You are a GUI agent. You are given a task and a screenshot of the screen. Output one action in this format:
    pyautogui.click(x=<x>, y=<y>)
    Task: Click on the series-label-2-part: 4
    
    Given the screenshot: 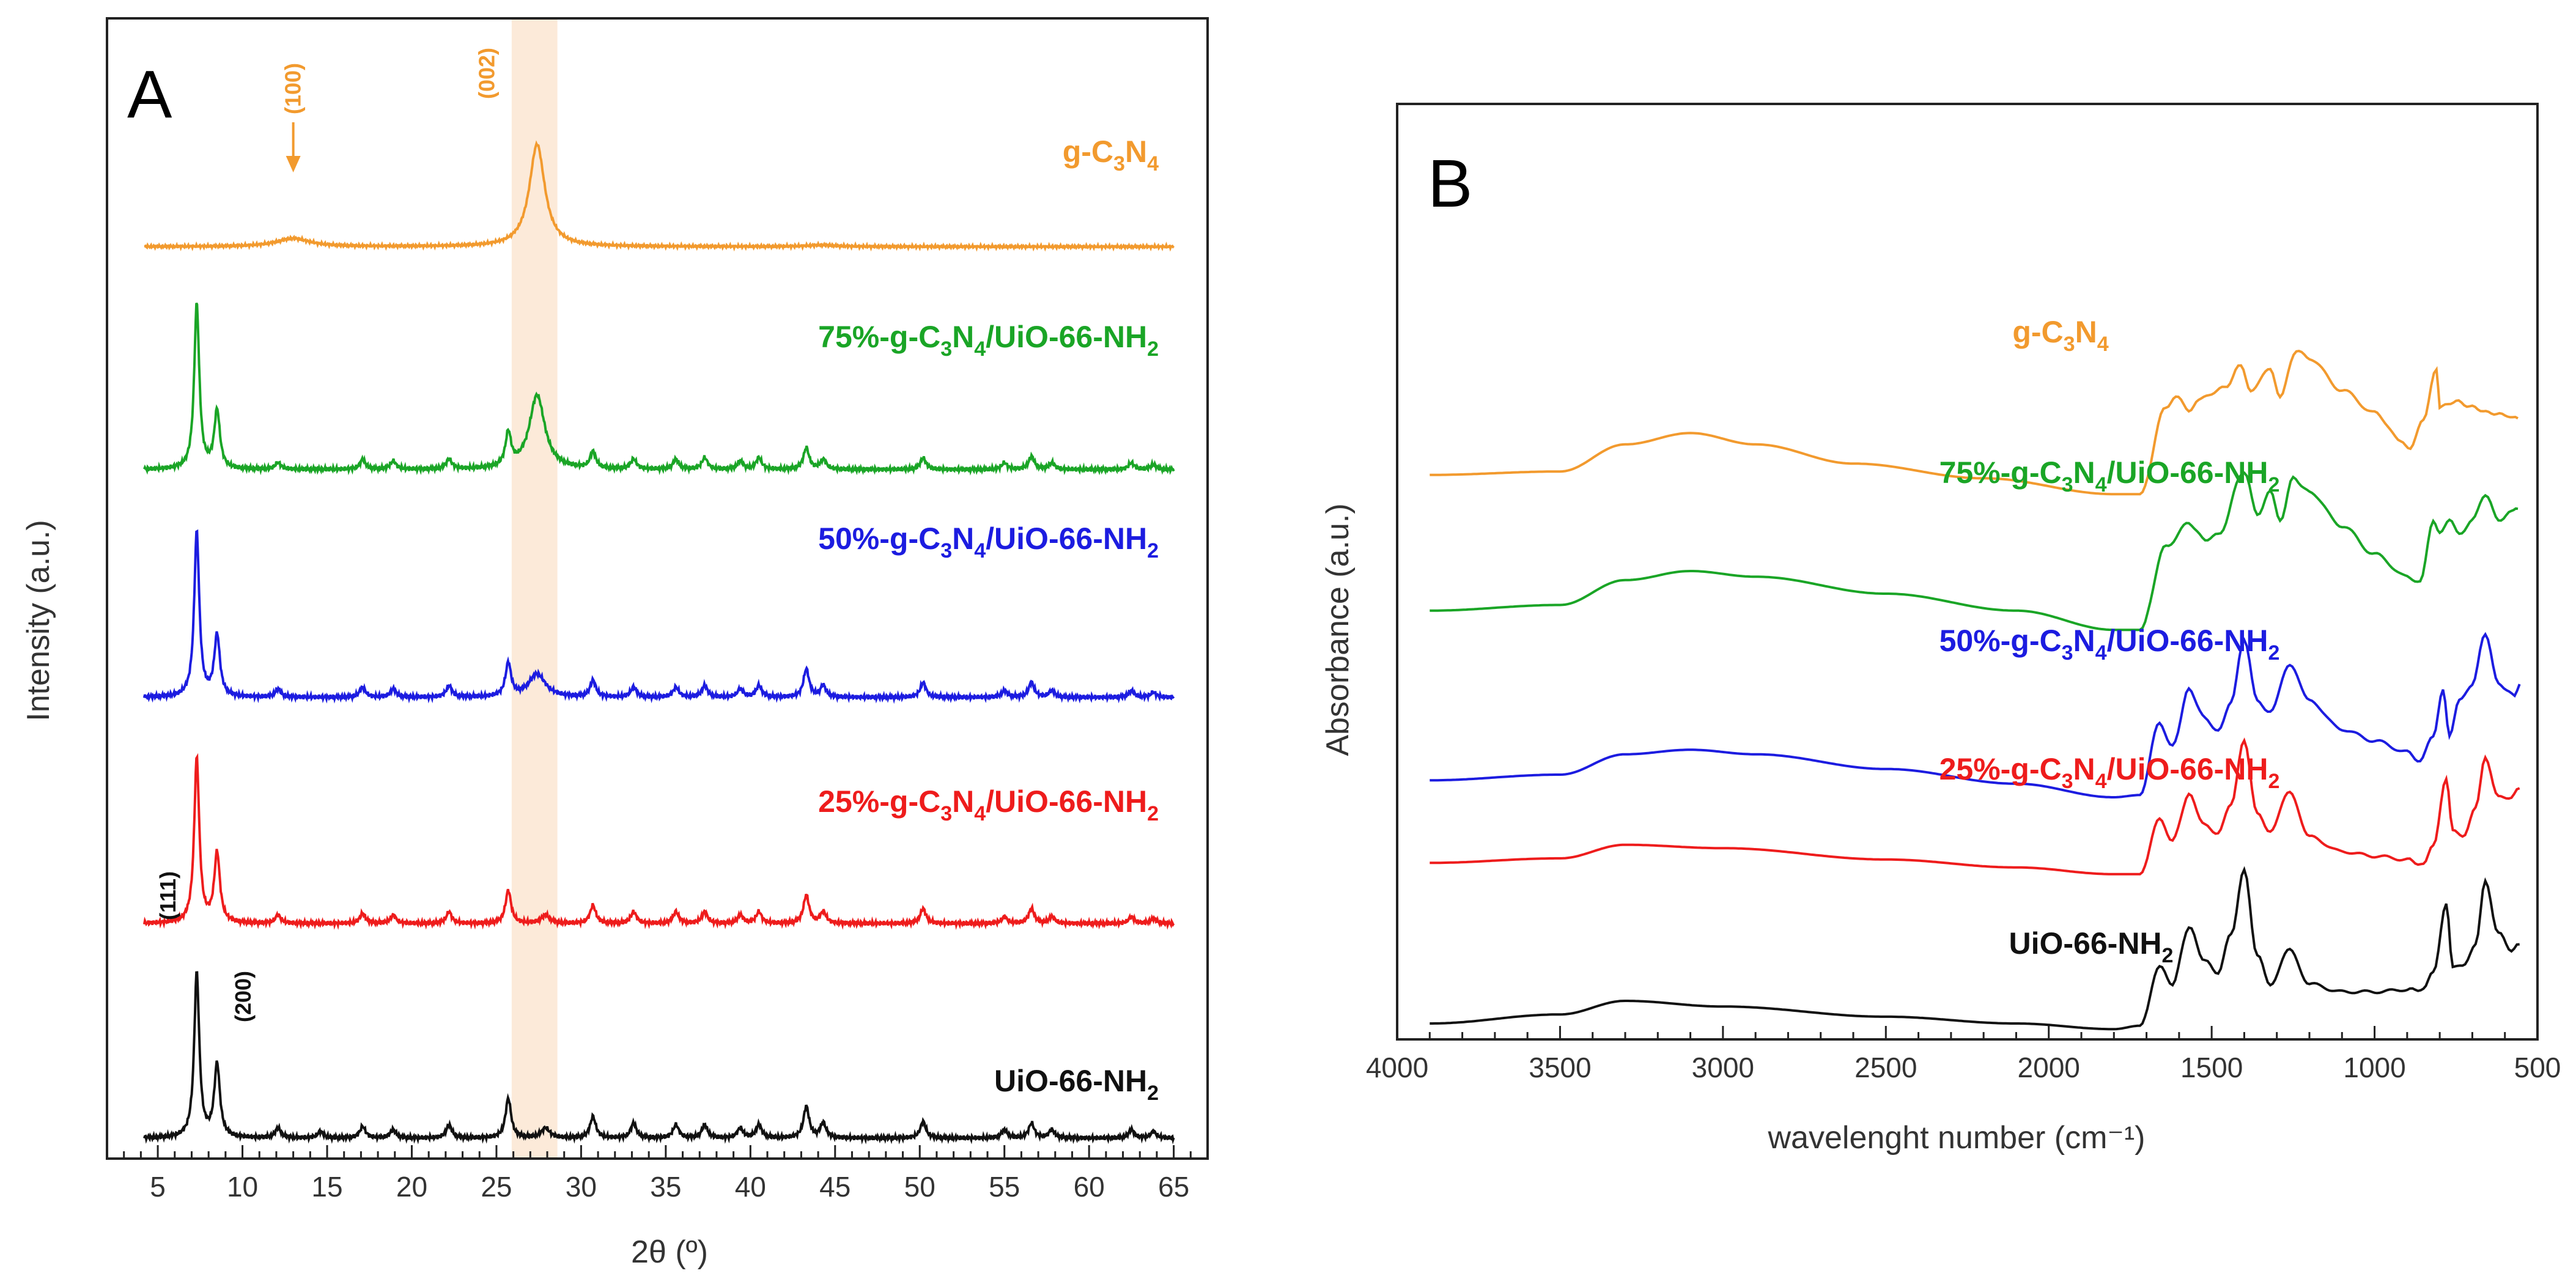 What is the action you would take?
    pyautogui.click(x=980, y=550)
    